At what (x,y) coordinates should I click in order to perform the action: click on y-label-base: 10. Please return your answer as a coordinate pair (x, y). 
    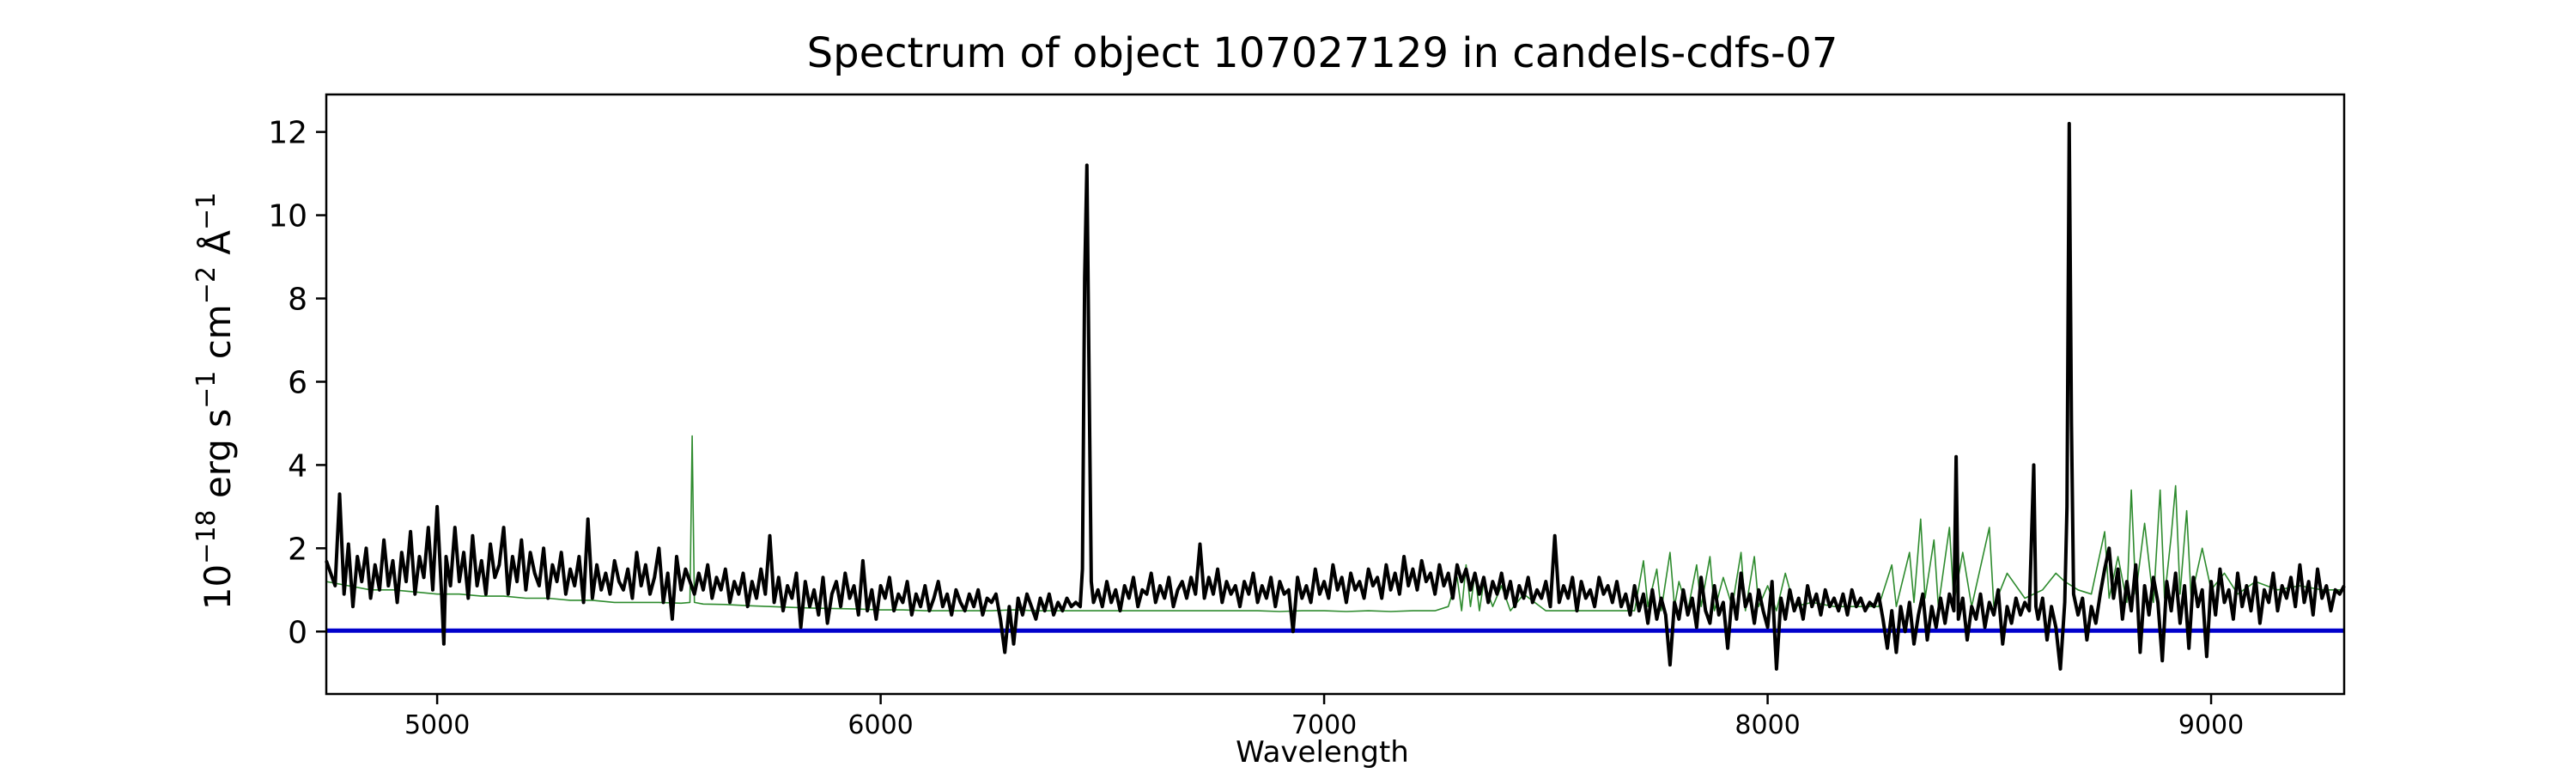
    Looking at the image, I should click on (218, 587).